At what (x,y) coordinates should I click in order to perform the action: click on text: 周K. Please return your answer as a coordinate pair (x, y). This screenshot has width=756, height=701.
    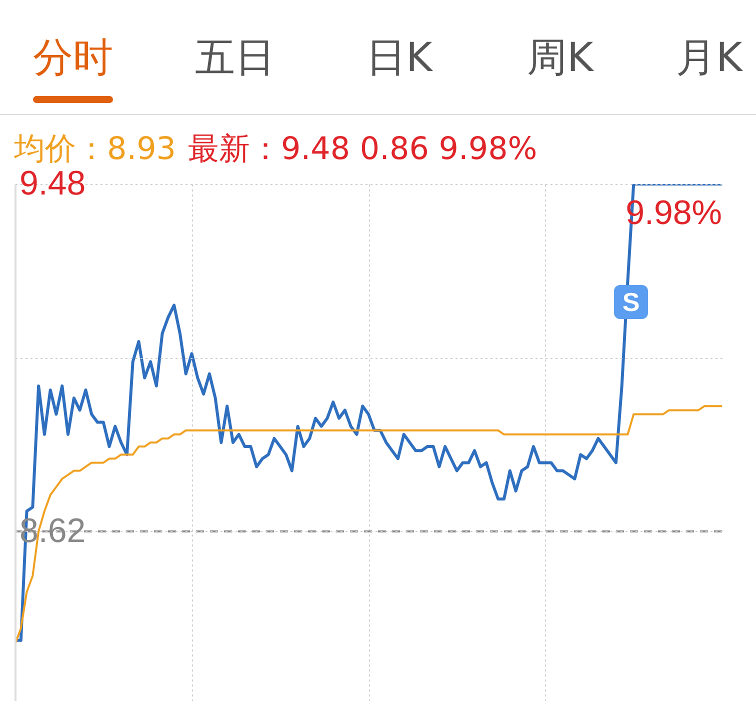
    Looking at the image, I should click on (560, 58).